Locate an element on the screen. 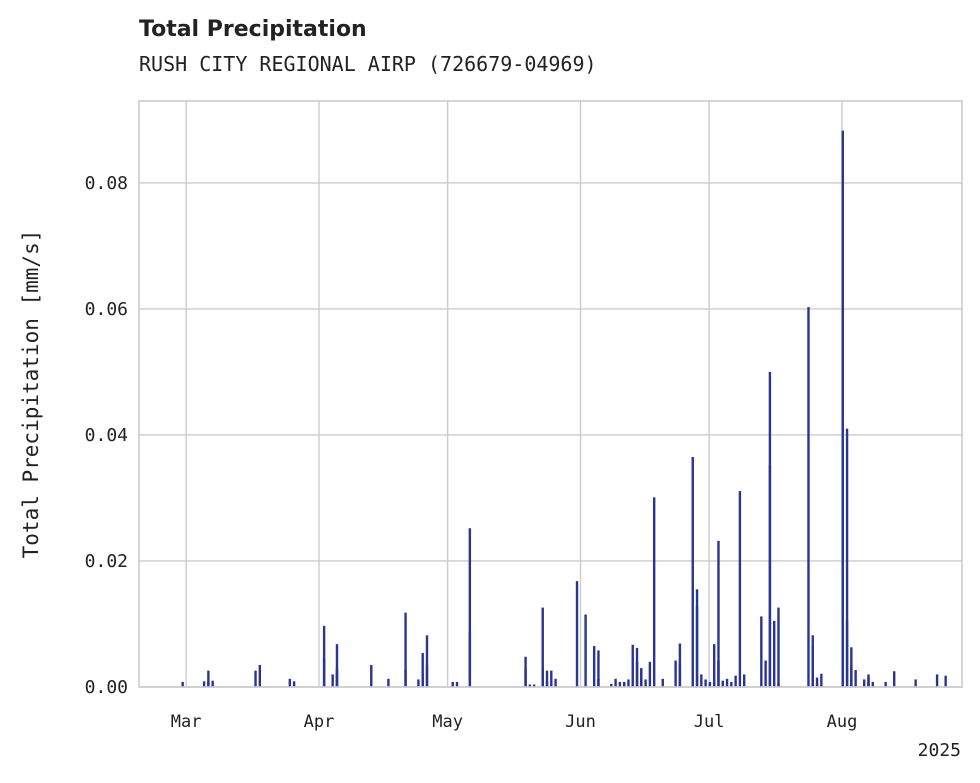 Image resolution: width=980 pixels, height=783 pixels. y-tick-label: 0.08 is located at coordinates (106, 183).